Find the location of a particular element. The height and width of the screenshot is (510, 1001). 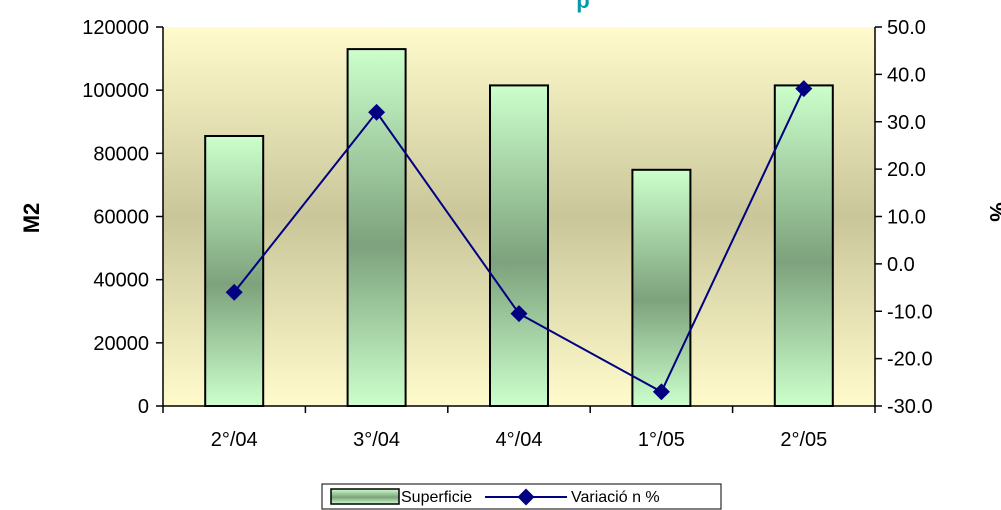

legend: Superficie Variació n % is located at coordinates (521, 496).